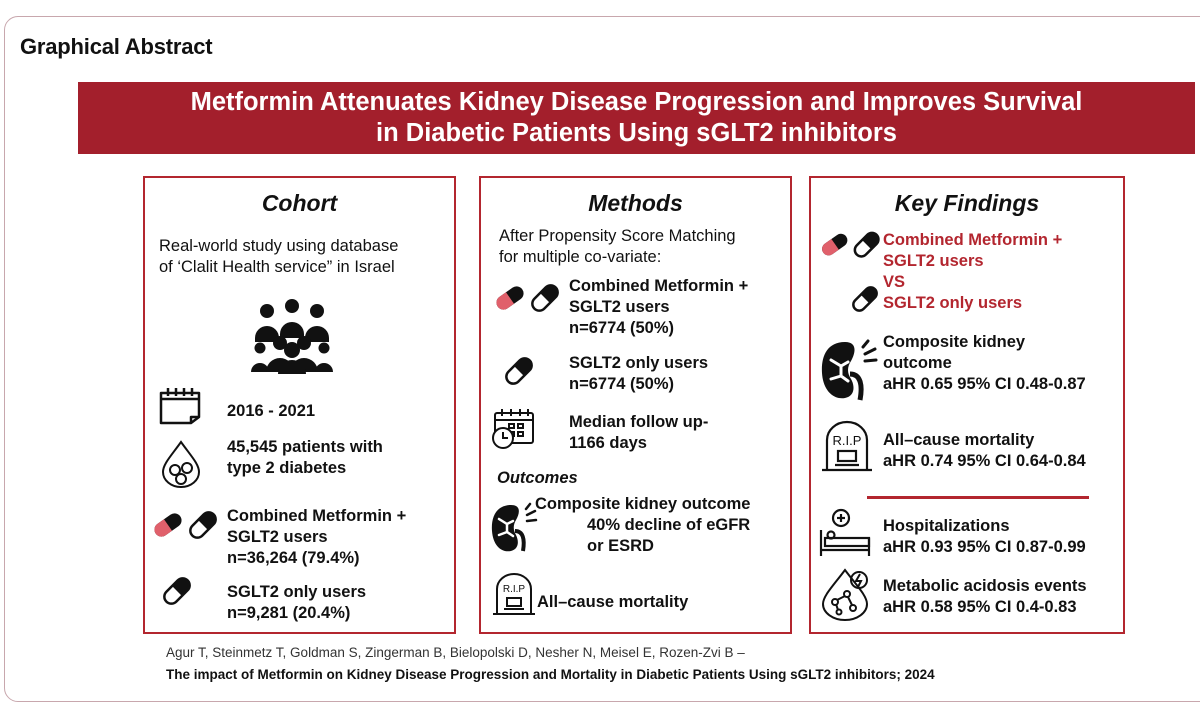 The image size is (1200, 714). Describe the element at coordinates (305, 458) in the screenshot. I see `patients-count: 45,545 patients with type 2 diabetes` at that location.